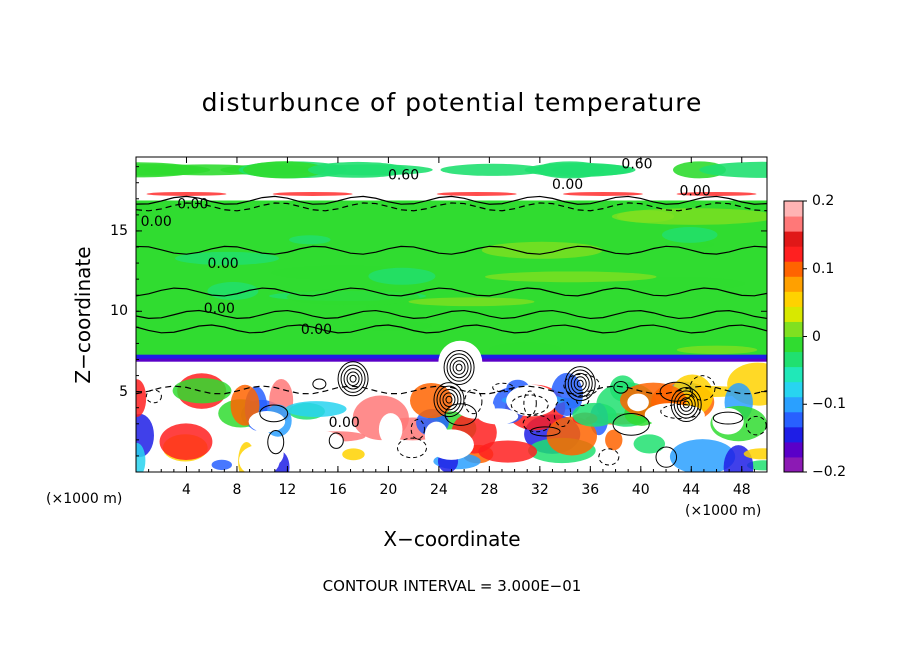 The image size is (904, 654). Describe the element at coordinates (823, 268) in the screenshot. I see `colorbar-tick-label: 0.1` at that location.